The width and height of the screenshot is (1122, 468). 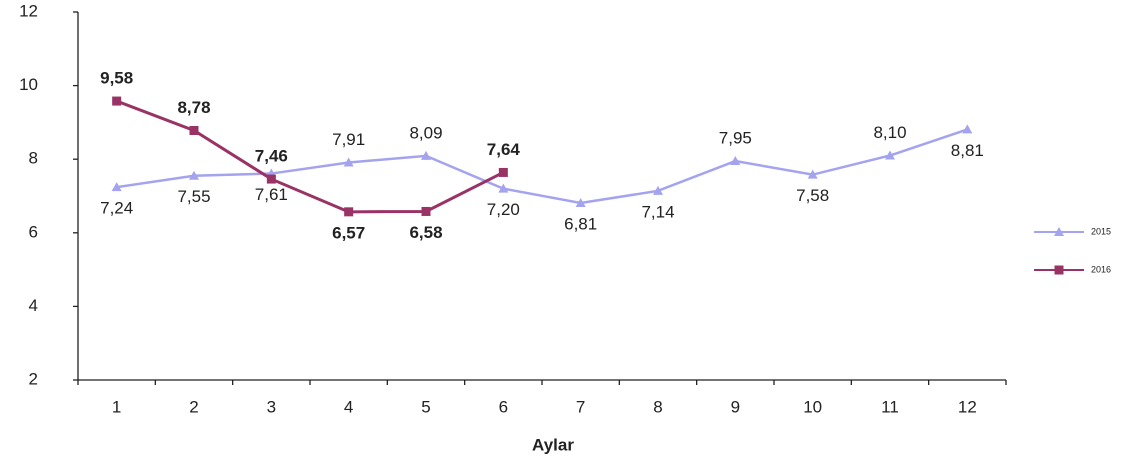 I want to click on x-tick-label: 12, so click(x=967, y=406).